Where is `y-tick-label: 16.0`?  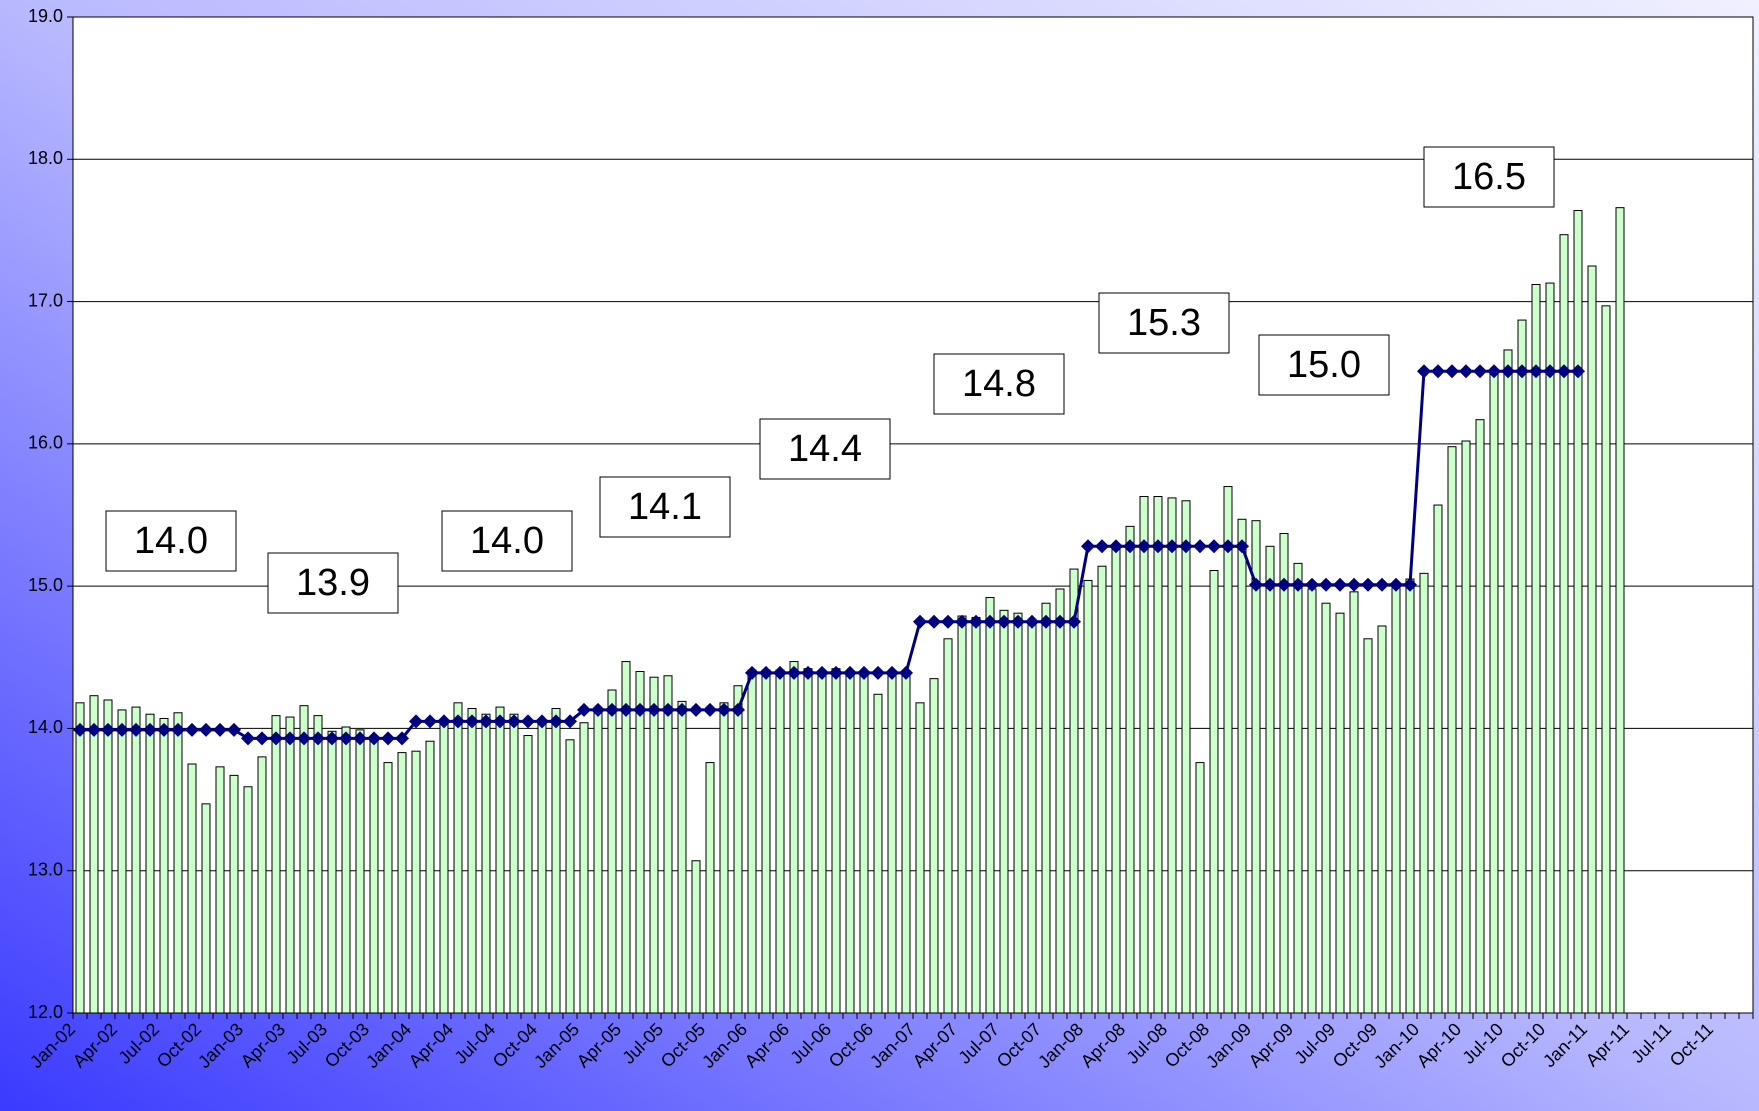
y-tick-label: 16.0 is located at coordinates (45, 443).